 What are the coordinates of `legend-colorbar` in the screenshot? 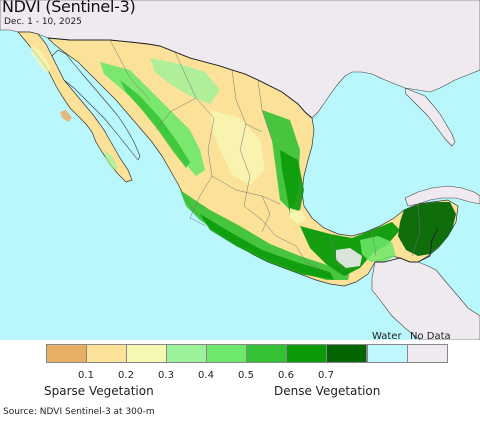 It's located at (247, 354).